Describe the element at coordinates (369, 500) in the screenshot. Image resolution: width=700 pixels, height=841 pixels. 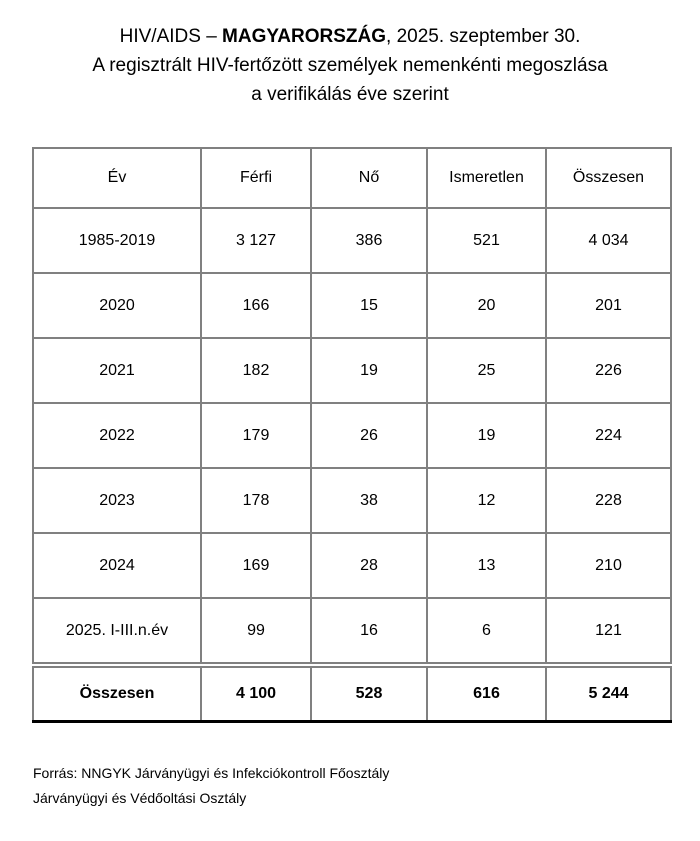
I see `cell-female: 38` at that location.